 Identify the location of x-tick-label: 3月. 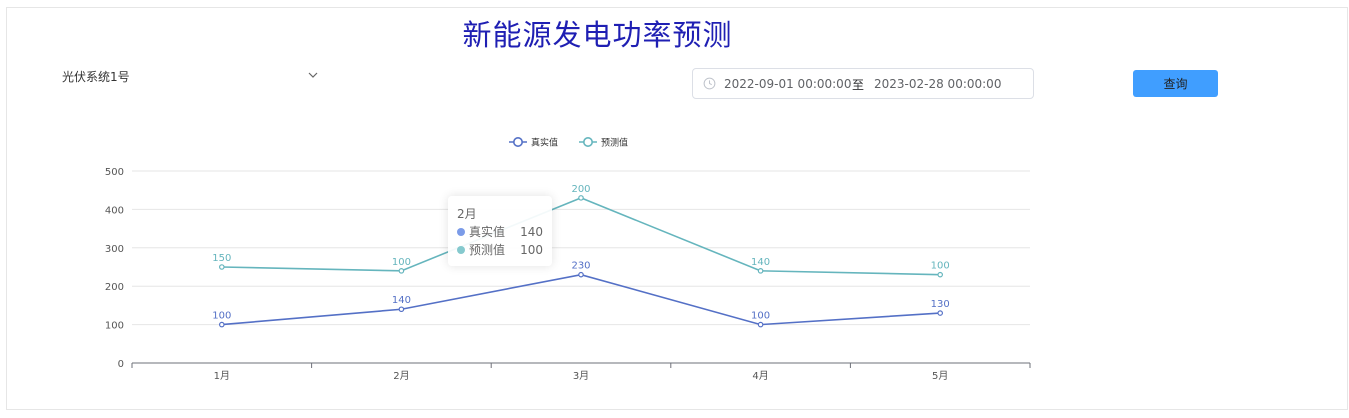
(581, 376).